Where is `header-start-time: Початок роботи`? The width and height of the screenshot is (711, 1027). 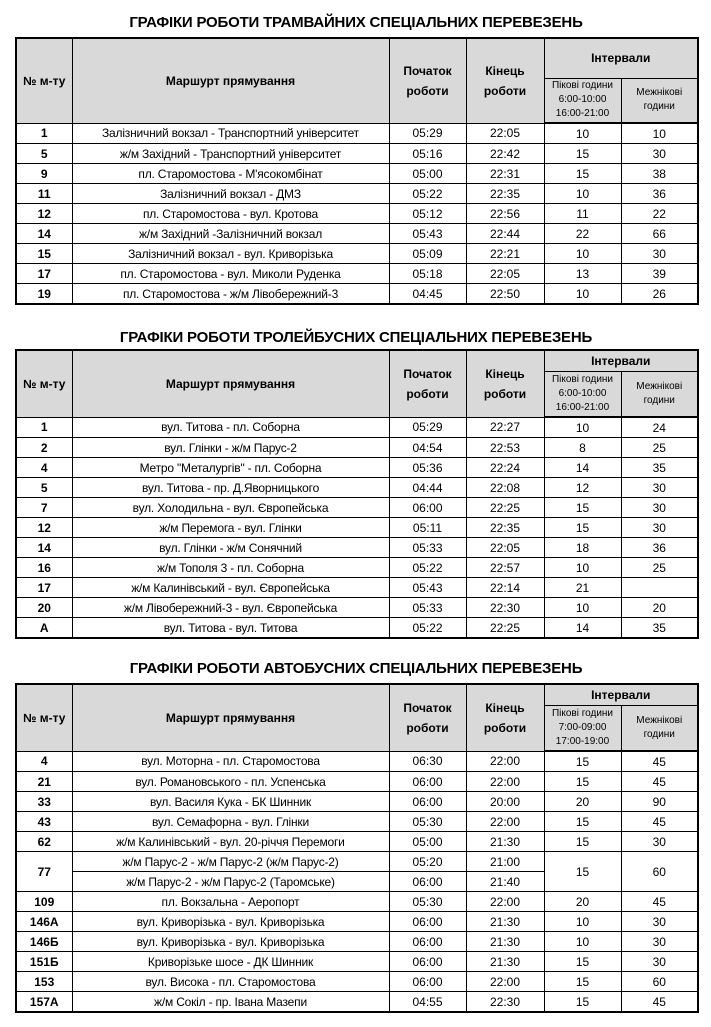 header-start-time: Початок роботи is located at coordinates (427, 383).